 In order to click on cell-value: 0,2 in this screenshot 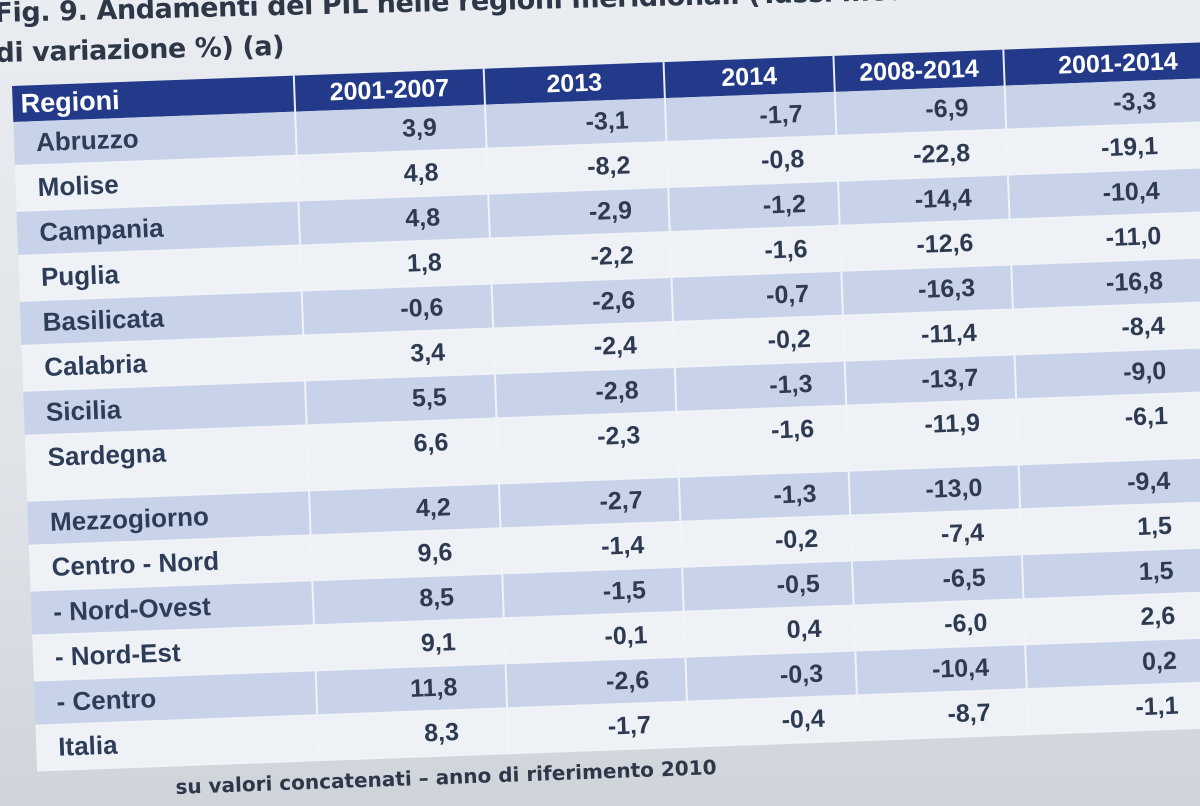, I will do `click(1112, 662)`.